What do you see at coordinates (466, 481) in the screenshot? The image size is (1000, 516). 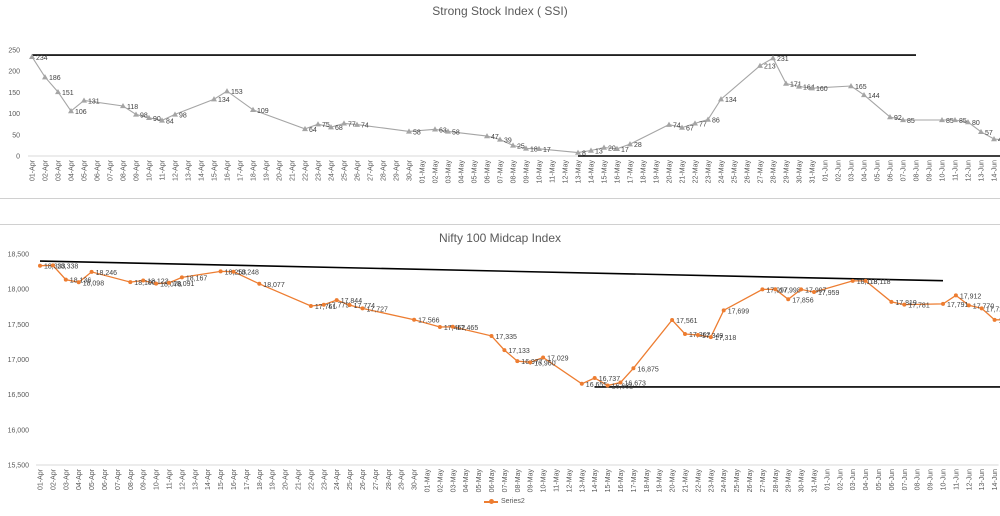 I see `midcap-x-tick-label: 04-May` at bounding box center [466, 481].